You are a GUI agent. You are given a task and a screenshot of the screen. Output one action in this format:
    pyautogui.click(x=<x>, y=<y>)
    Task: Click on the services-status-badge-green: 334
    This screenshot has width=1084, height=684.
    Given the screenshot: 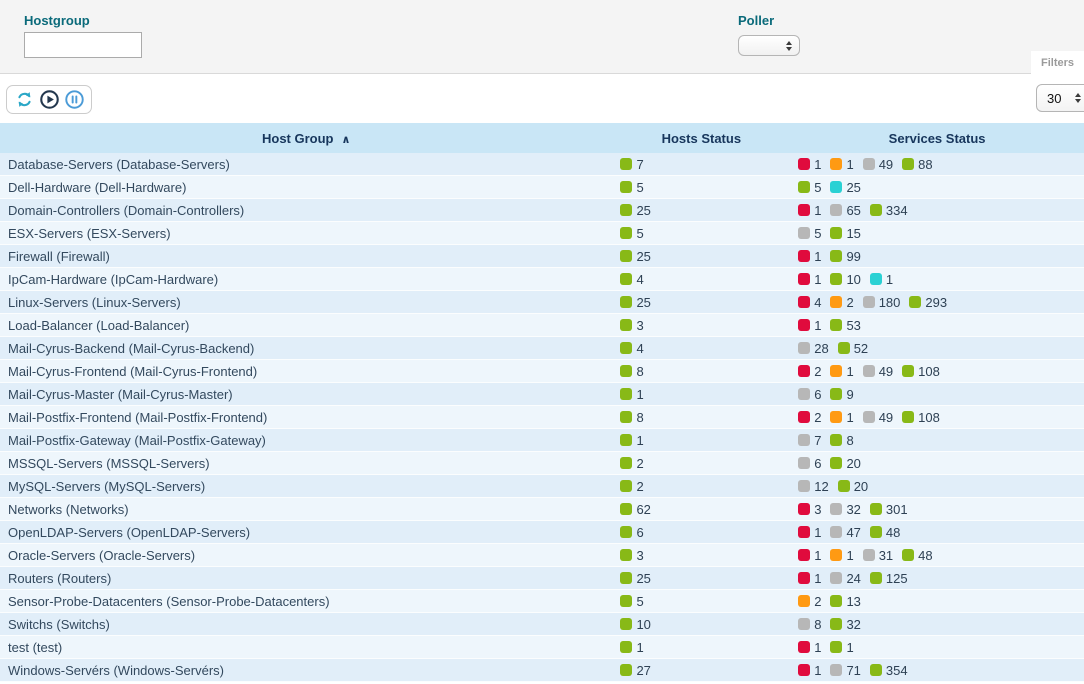 What is the action you would take?
    pyautogui.click(x=888, y=210)
    